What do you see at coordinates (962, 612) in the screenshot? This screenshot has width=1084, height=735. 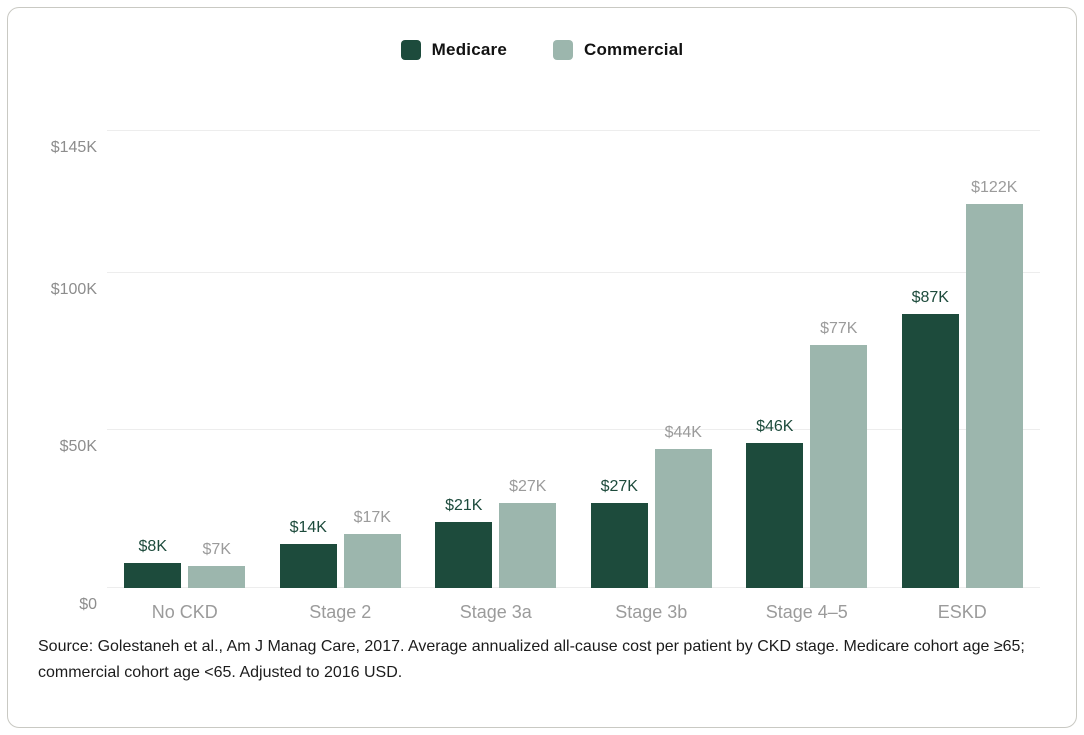 I see `category-label: ESKD` at bounding box center [962, 612].